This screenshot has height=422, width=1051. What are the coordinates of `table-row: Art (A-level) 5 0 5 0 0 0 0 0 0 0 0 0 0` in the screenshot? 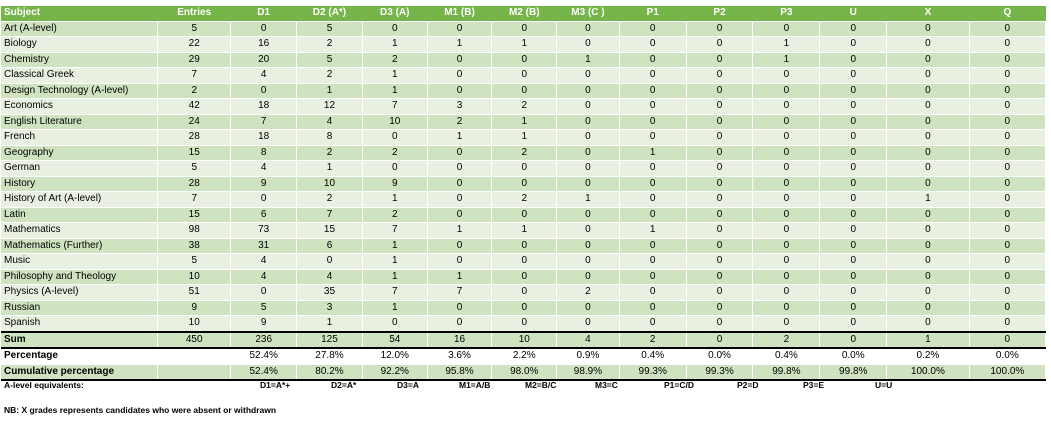 It's located at (524, 29).